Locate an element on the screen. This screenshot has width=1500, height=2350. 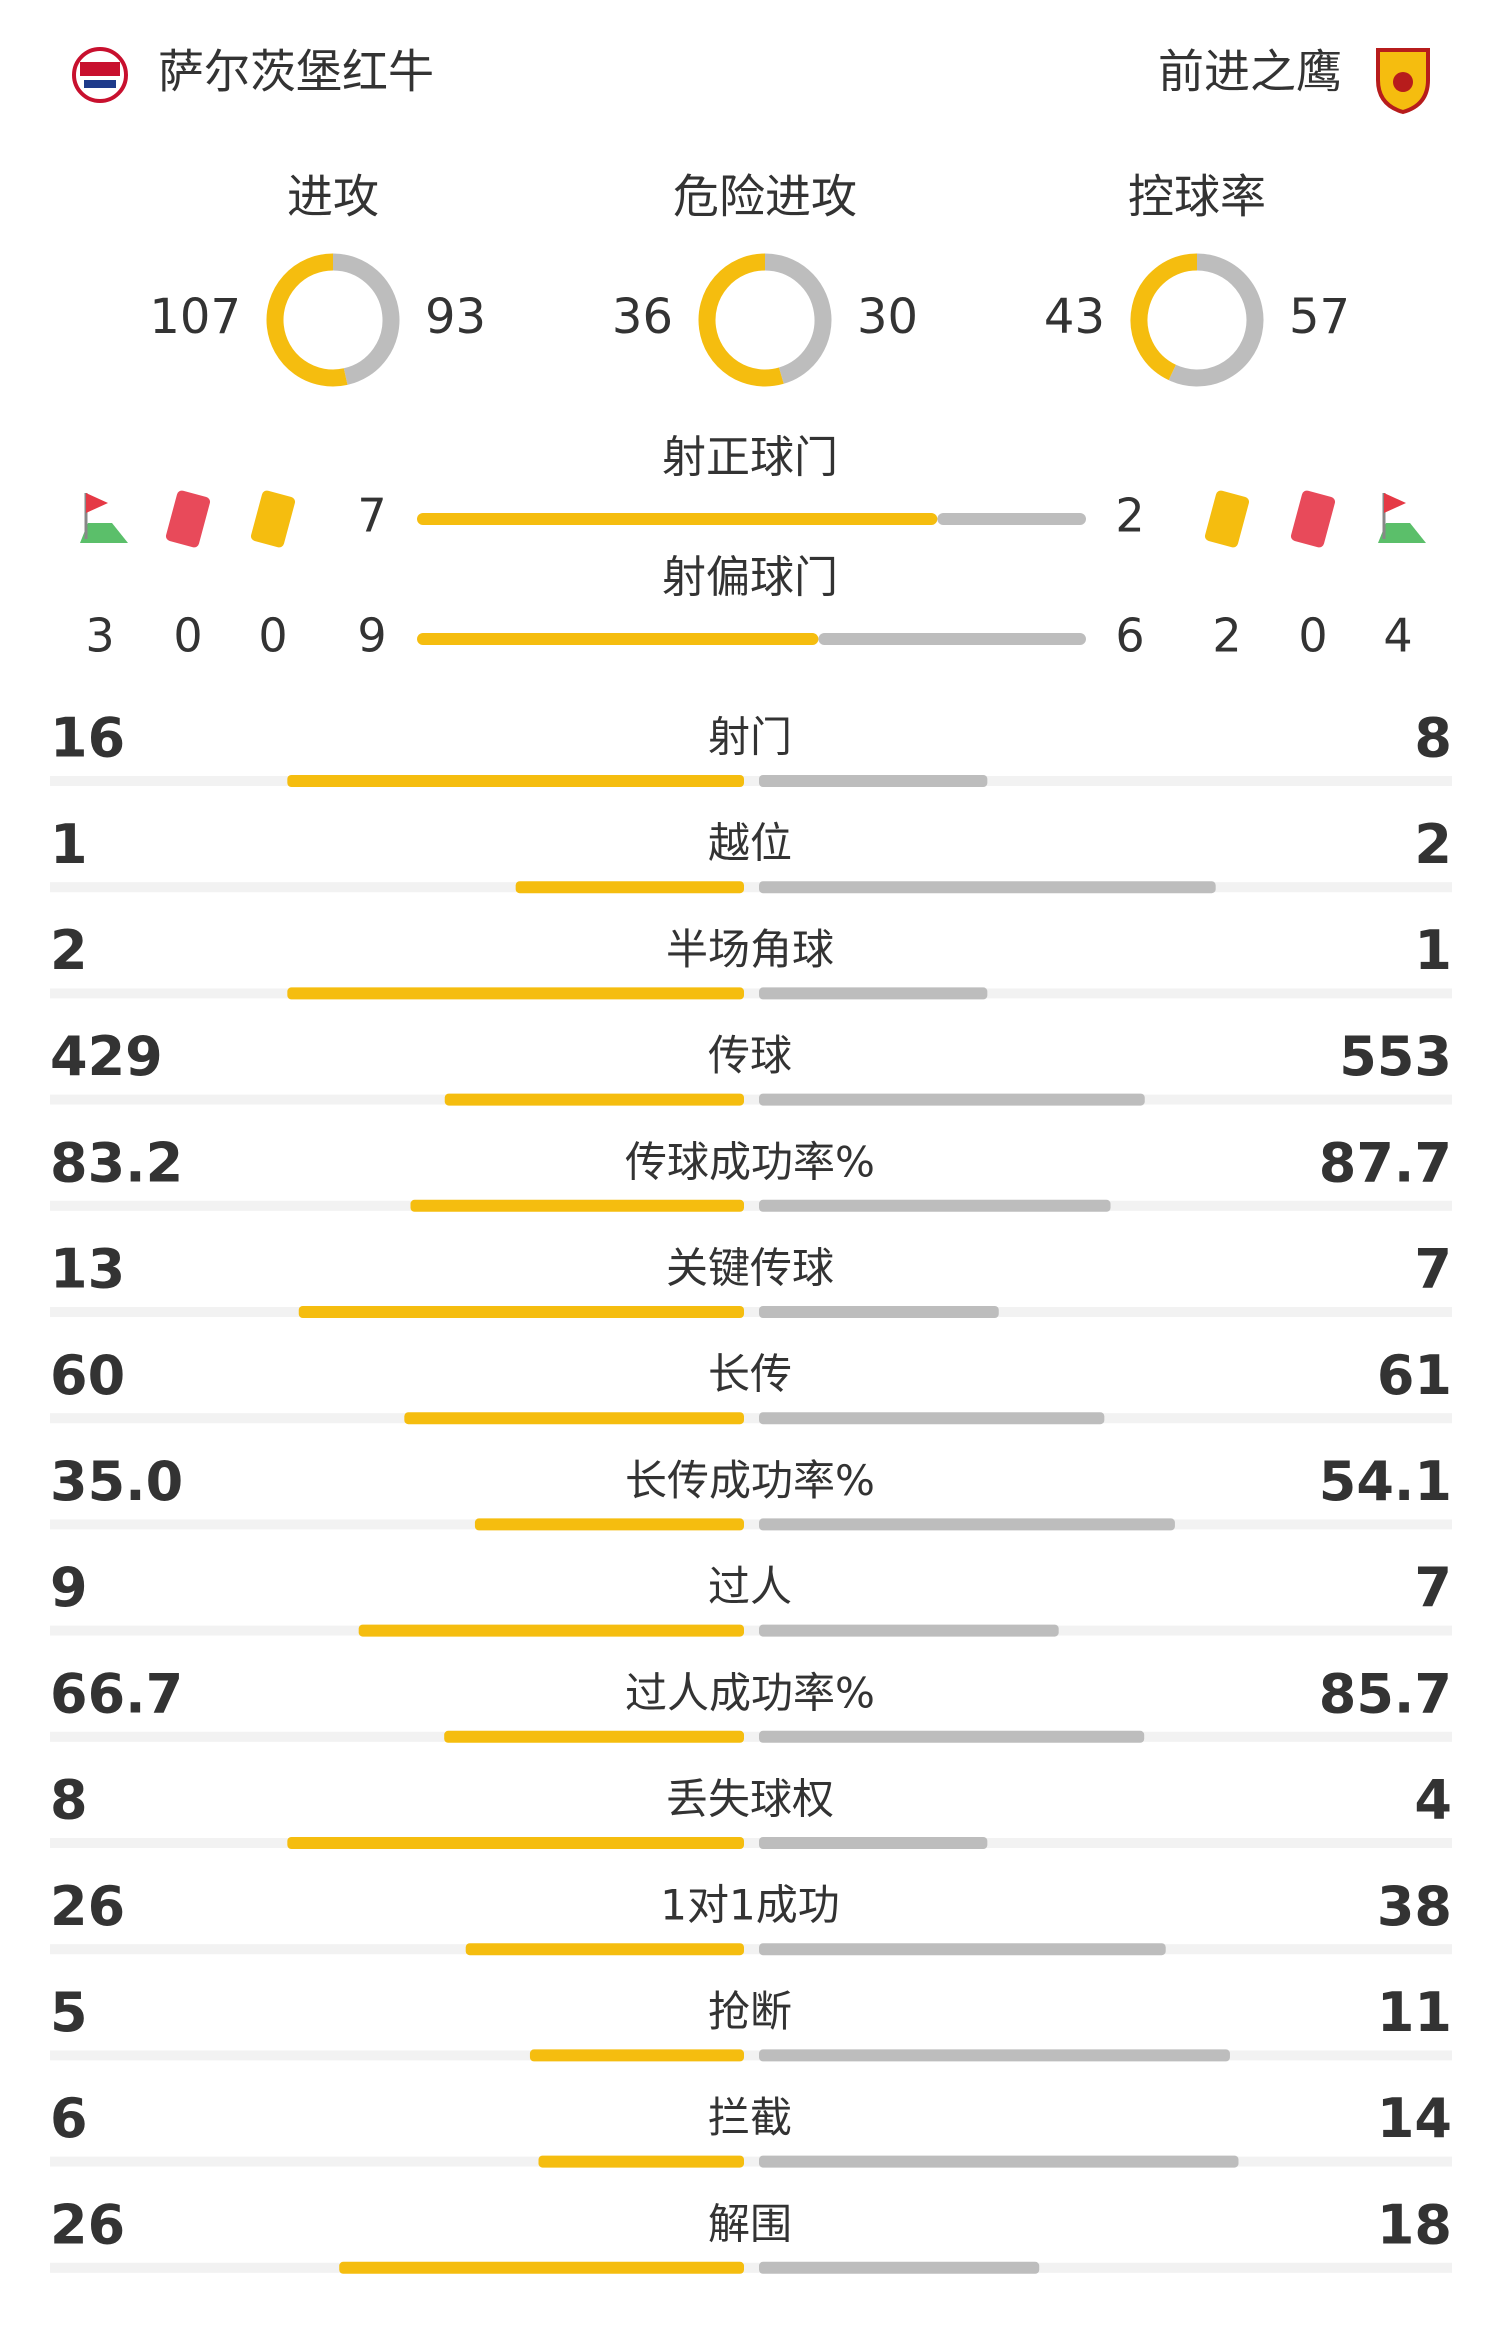
card-count: 3 is located at coordinates (99, 636).